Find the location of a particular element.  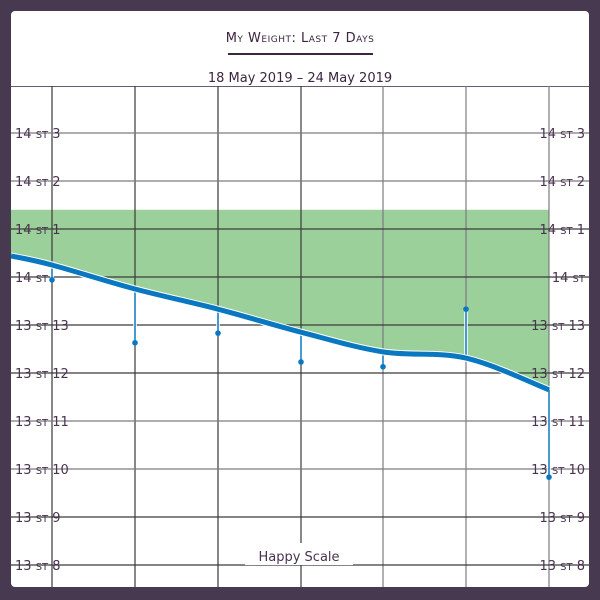

right-tick-label: 13 ST 10 is located at coordinates (558, 470).